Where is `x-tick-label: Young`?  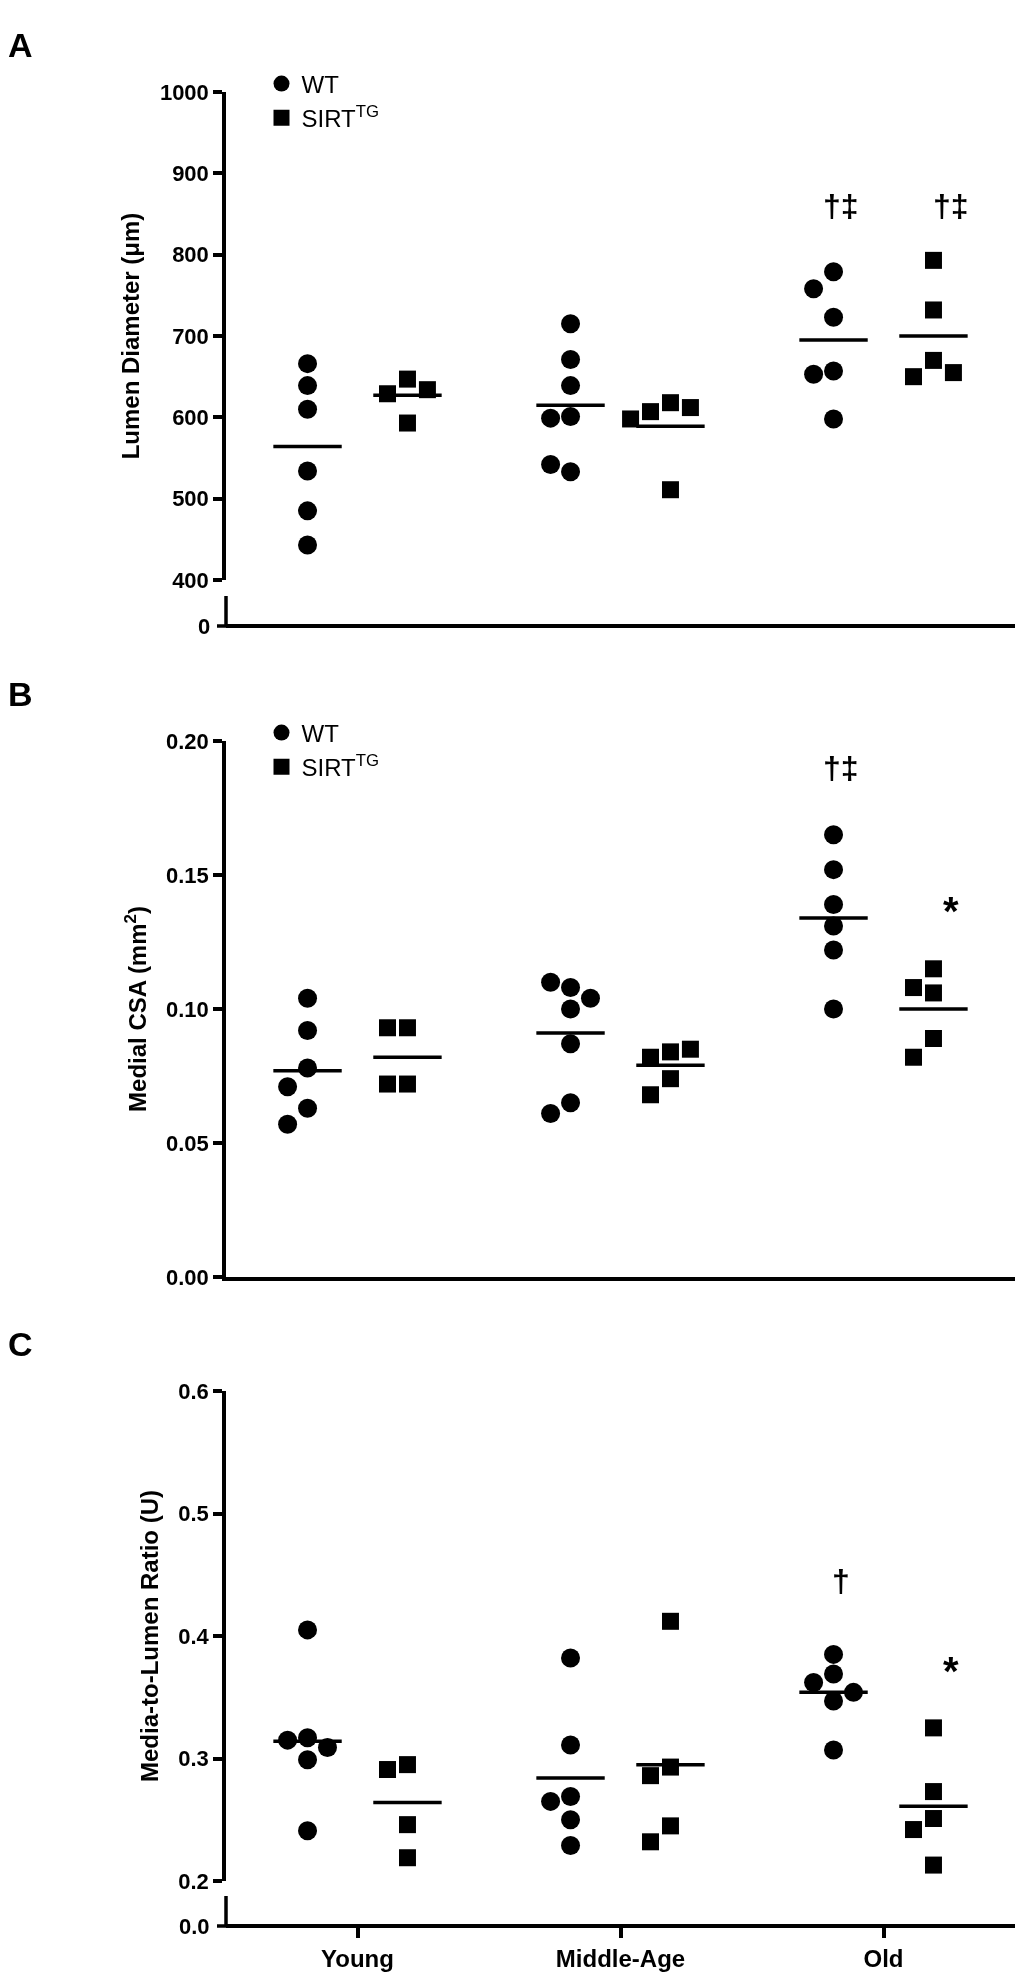
x-tick-label: Young is located at coordinates (357, 1958).